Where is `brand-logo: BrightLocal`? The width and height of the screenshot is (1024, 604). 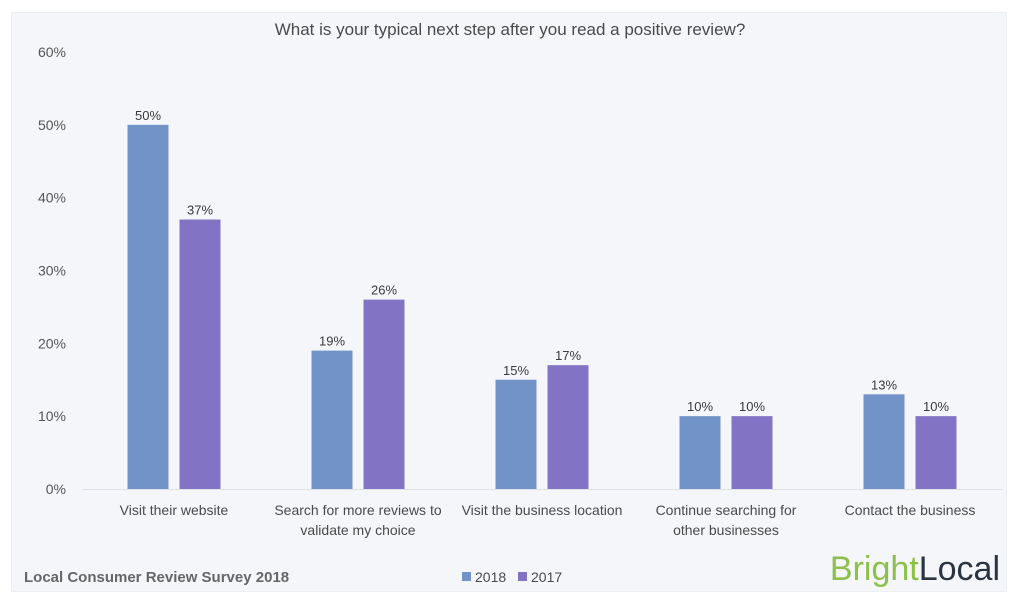 brand-logo: BrightLocal is located at coordinates (915, 569).